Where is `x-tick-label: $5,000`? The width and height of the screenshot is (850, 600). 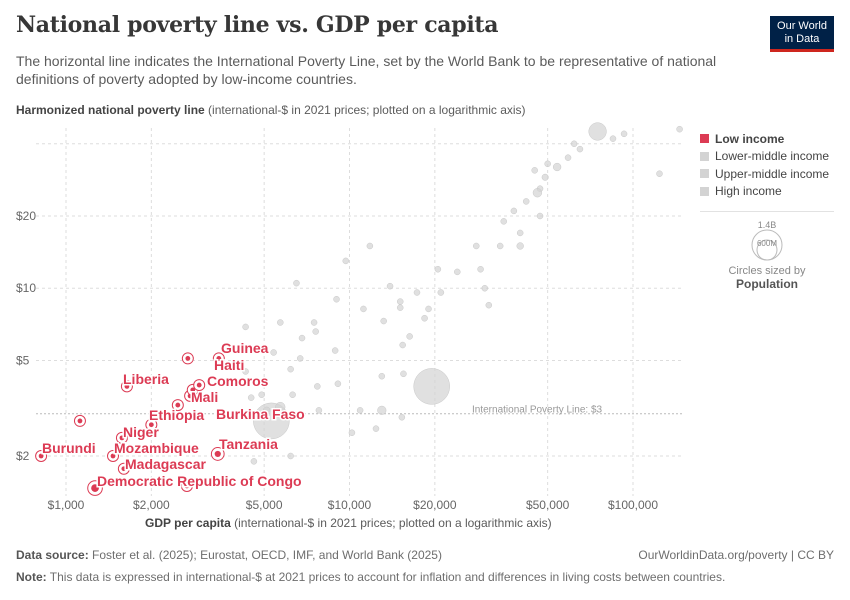
x-tick-label: $5,000 is located at coordinates (264, 505).